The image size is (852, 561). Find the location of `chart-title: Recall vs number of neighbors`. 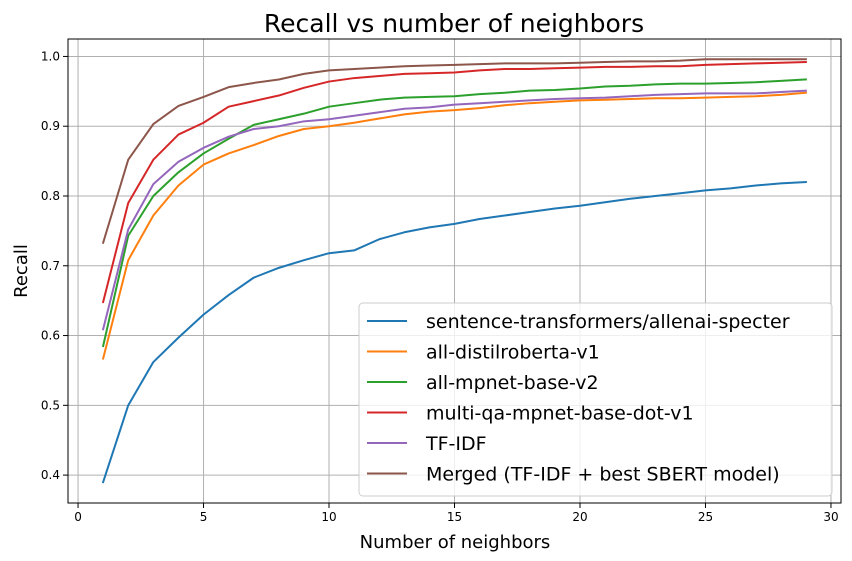

chart-title: Recall vs number of neighbors is located at coordinates (454, 23).